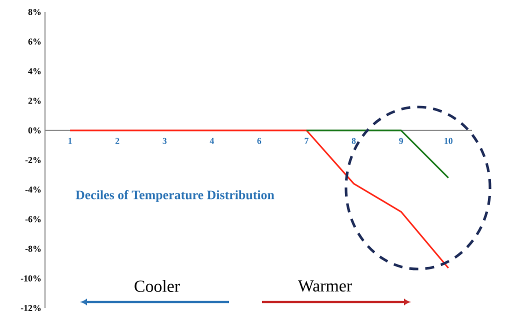  What do you see at coordinates (325, 286) in the screenshot?
I see `annotation: Warmer` at bounding box center [325, 286].